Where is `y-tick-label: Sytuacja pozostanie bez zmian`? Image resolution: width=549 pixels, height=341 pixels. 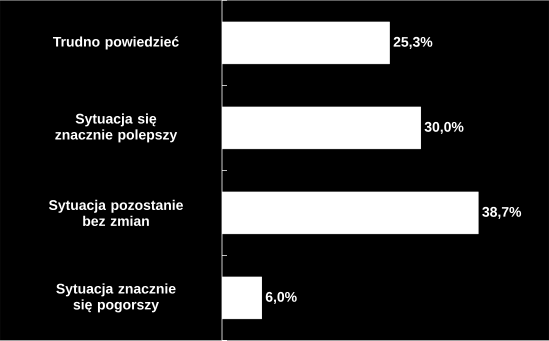
y-tick-label: Sytuacja pozostanie bez zmian is located at coordinates (115, 213).